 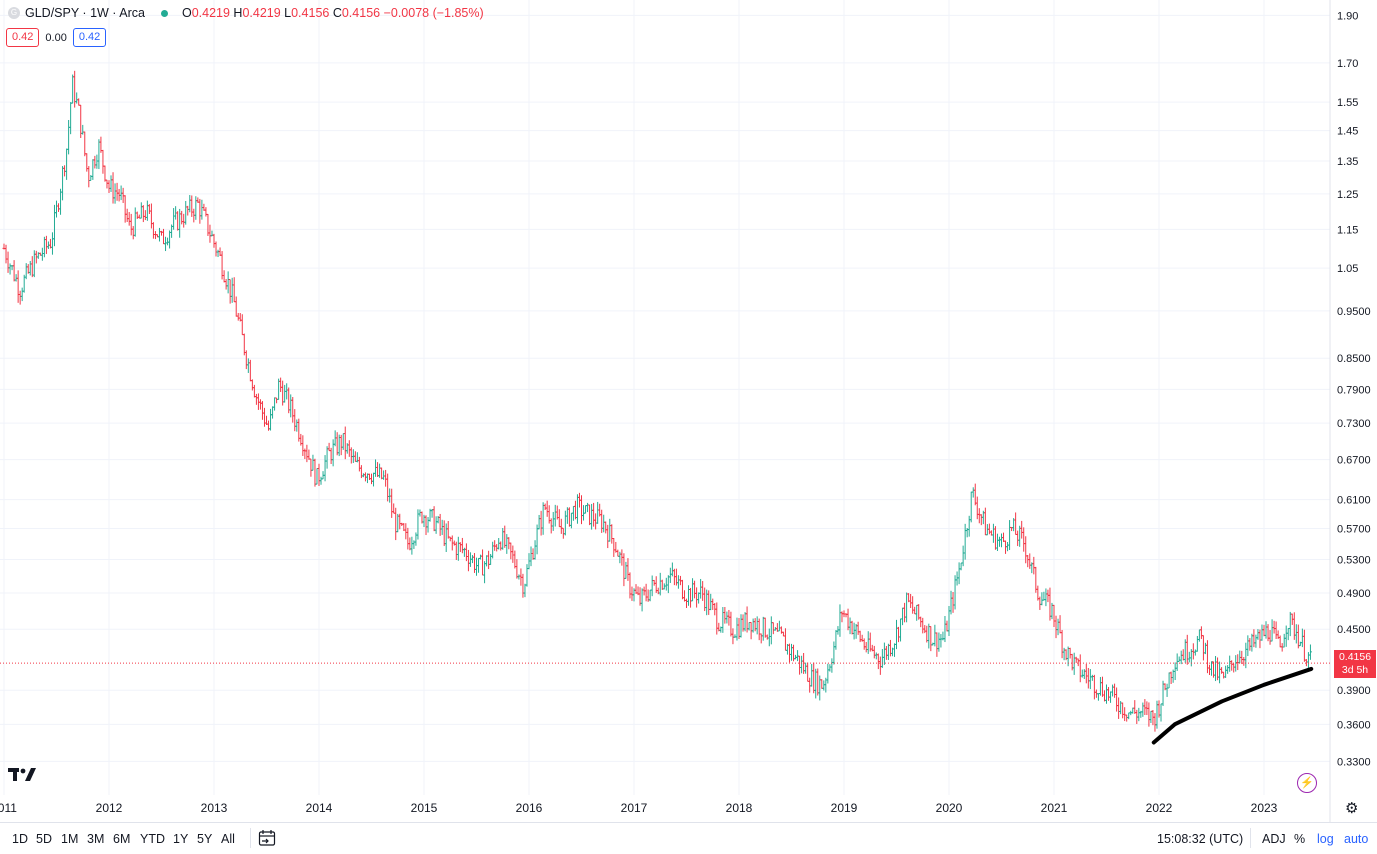 What do you see at coordinates (1274, 839) in the screenshot?
I see `adj-toggle: ADJ` at bounding box center [1274, 839].